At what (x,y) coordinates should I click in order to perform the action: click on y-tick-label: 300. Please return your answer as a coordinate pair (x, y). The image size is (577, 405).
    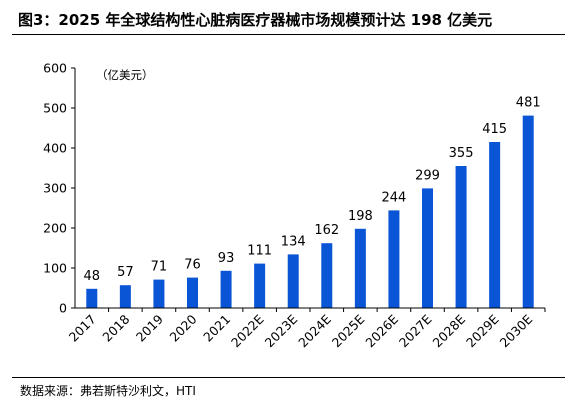
    Looking at the image, I should click on (55, 188).